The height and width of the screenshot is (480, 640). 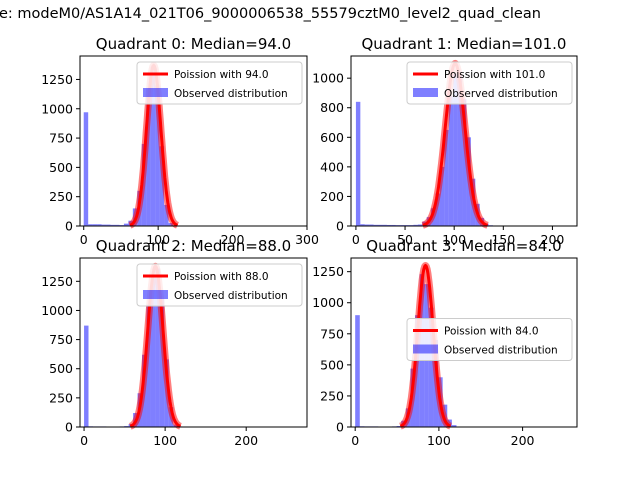 I want to click on y-tick-label: 800, so click(x=332, y=107).